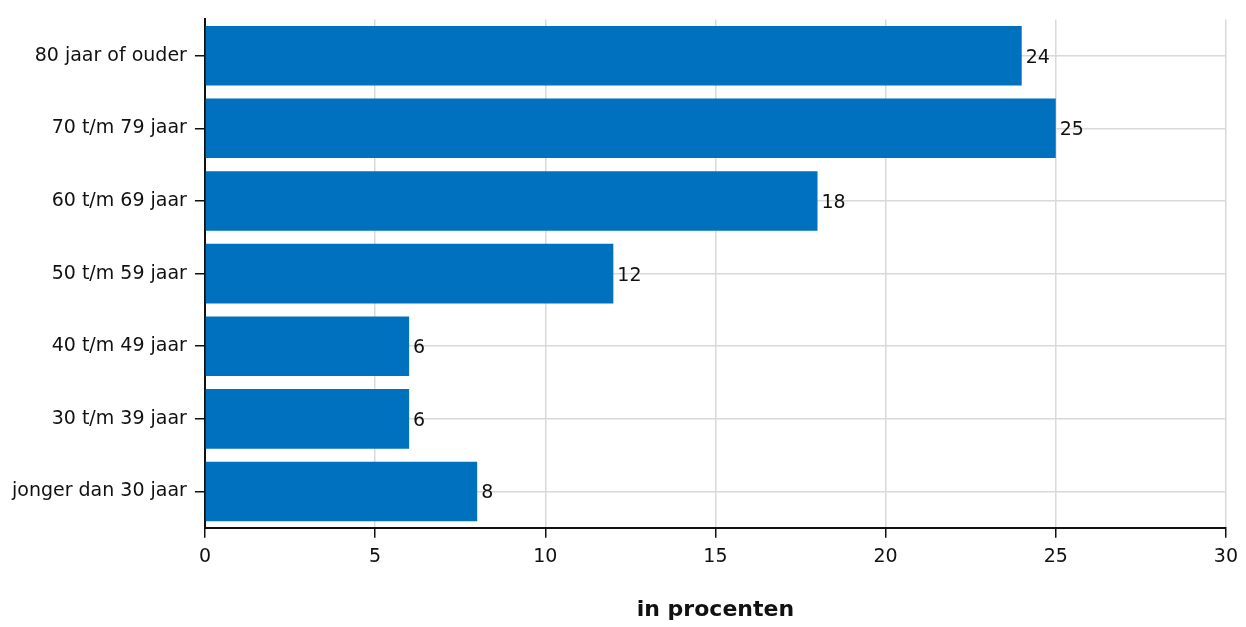  What do you see at coordinates (715, 555) in the screenshot?
I see `x-tick-label: 15` at bounding box center [715, 555].